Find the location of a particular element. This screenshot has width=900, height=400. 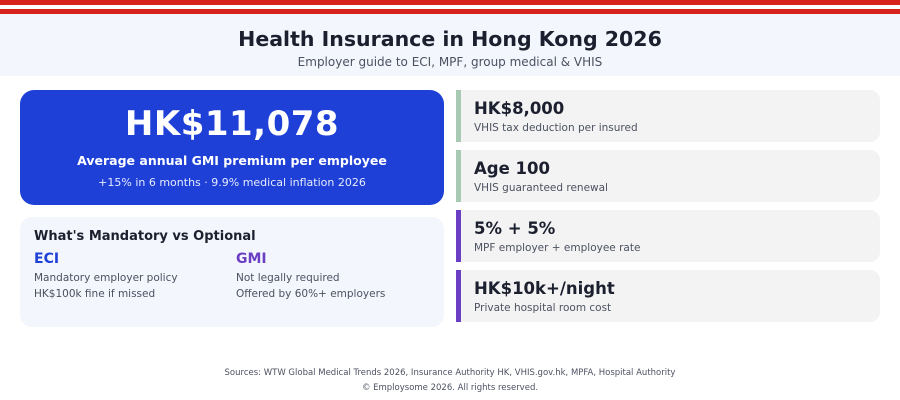

stat-value: Age 100 is located at coordinates (512, 168).